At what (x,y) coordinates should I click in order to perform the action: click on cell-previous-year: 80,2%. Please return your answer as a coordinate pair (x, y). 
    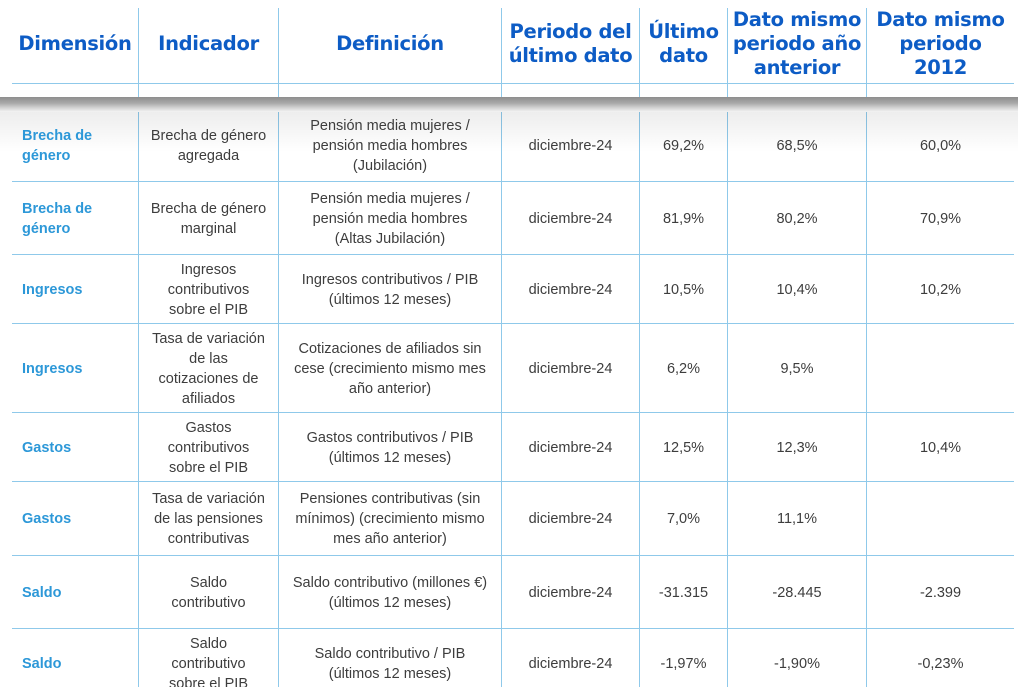
    Looking at the image, I should click on (797, 218).